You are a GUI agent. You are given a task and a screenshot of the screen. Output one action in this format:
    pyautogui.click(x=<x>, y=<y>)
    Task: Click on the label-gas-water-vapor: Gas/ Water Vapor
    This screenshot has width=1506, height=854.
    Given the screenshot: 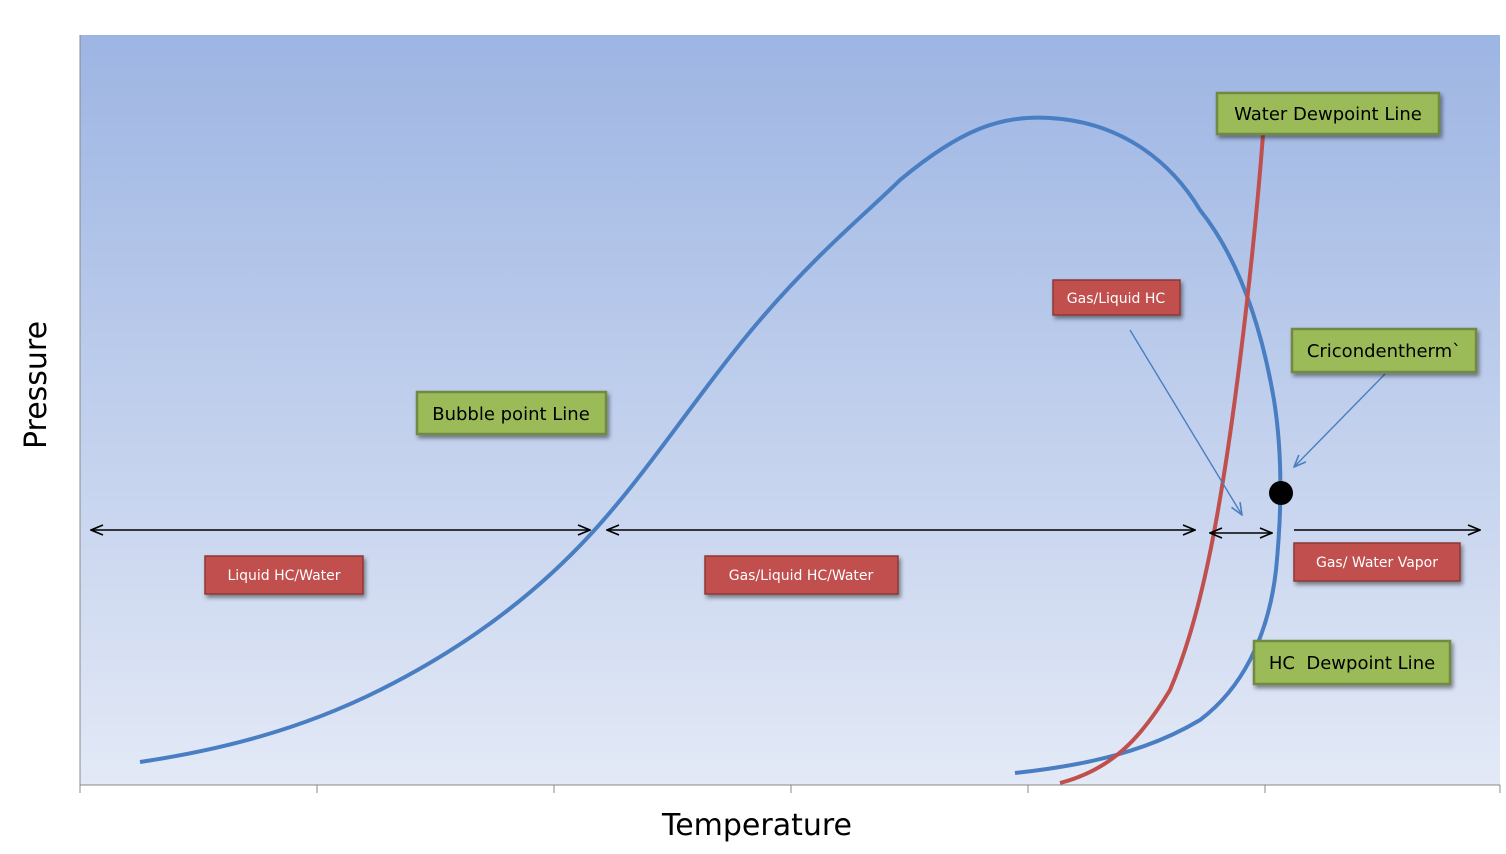 What is the action you would take?
    pyautogui.click(x=1377, y=562)
    